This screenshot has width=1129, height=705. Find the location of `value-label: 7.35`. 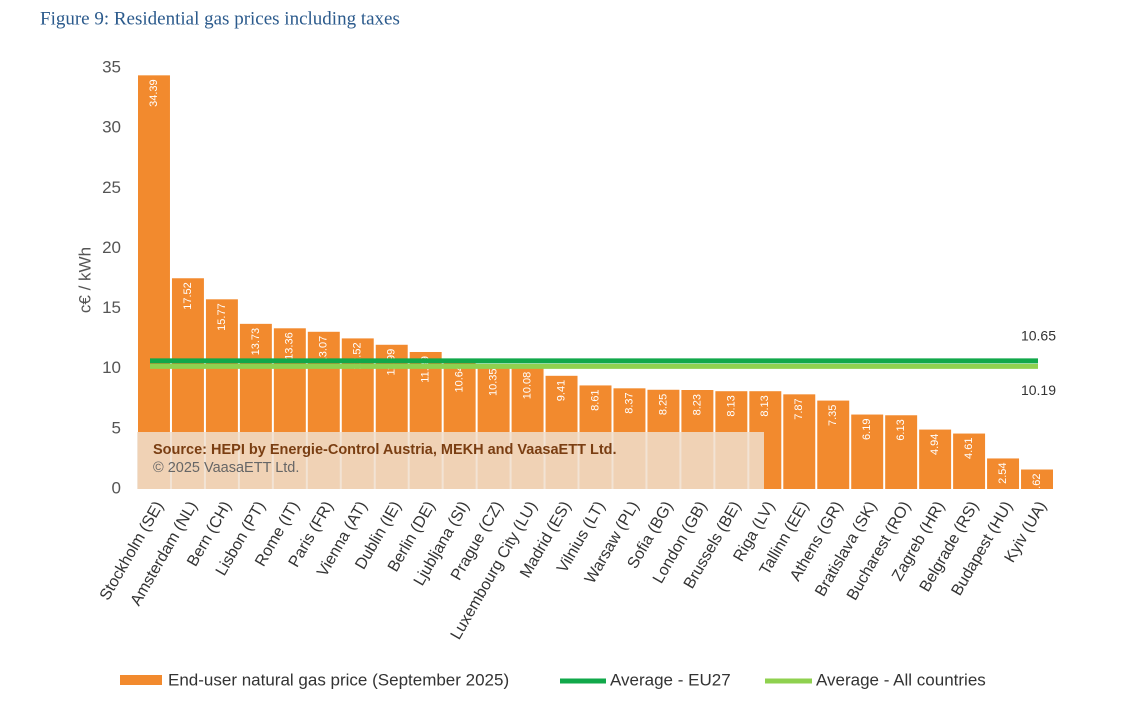

value-label: 7.35 is located at coordinates (833, 415).